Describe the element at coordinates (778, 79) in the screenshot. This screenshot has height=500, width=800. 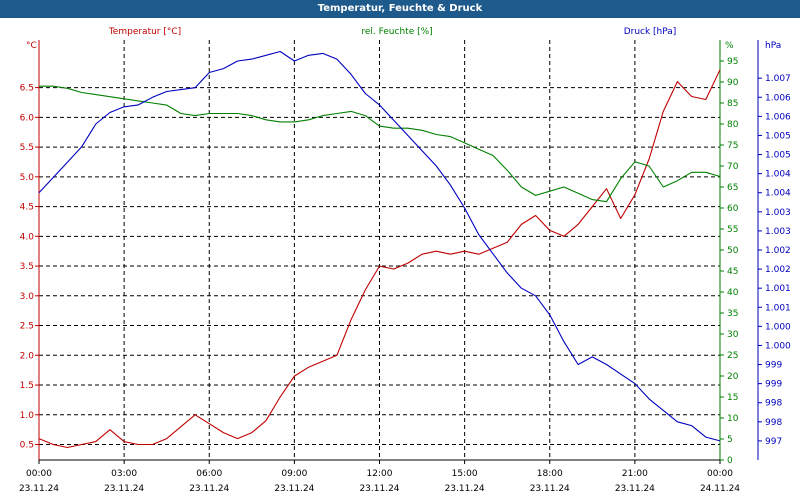
I see `right-tick-label: 1.007` at that location.